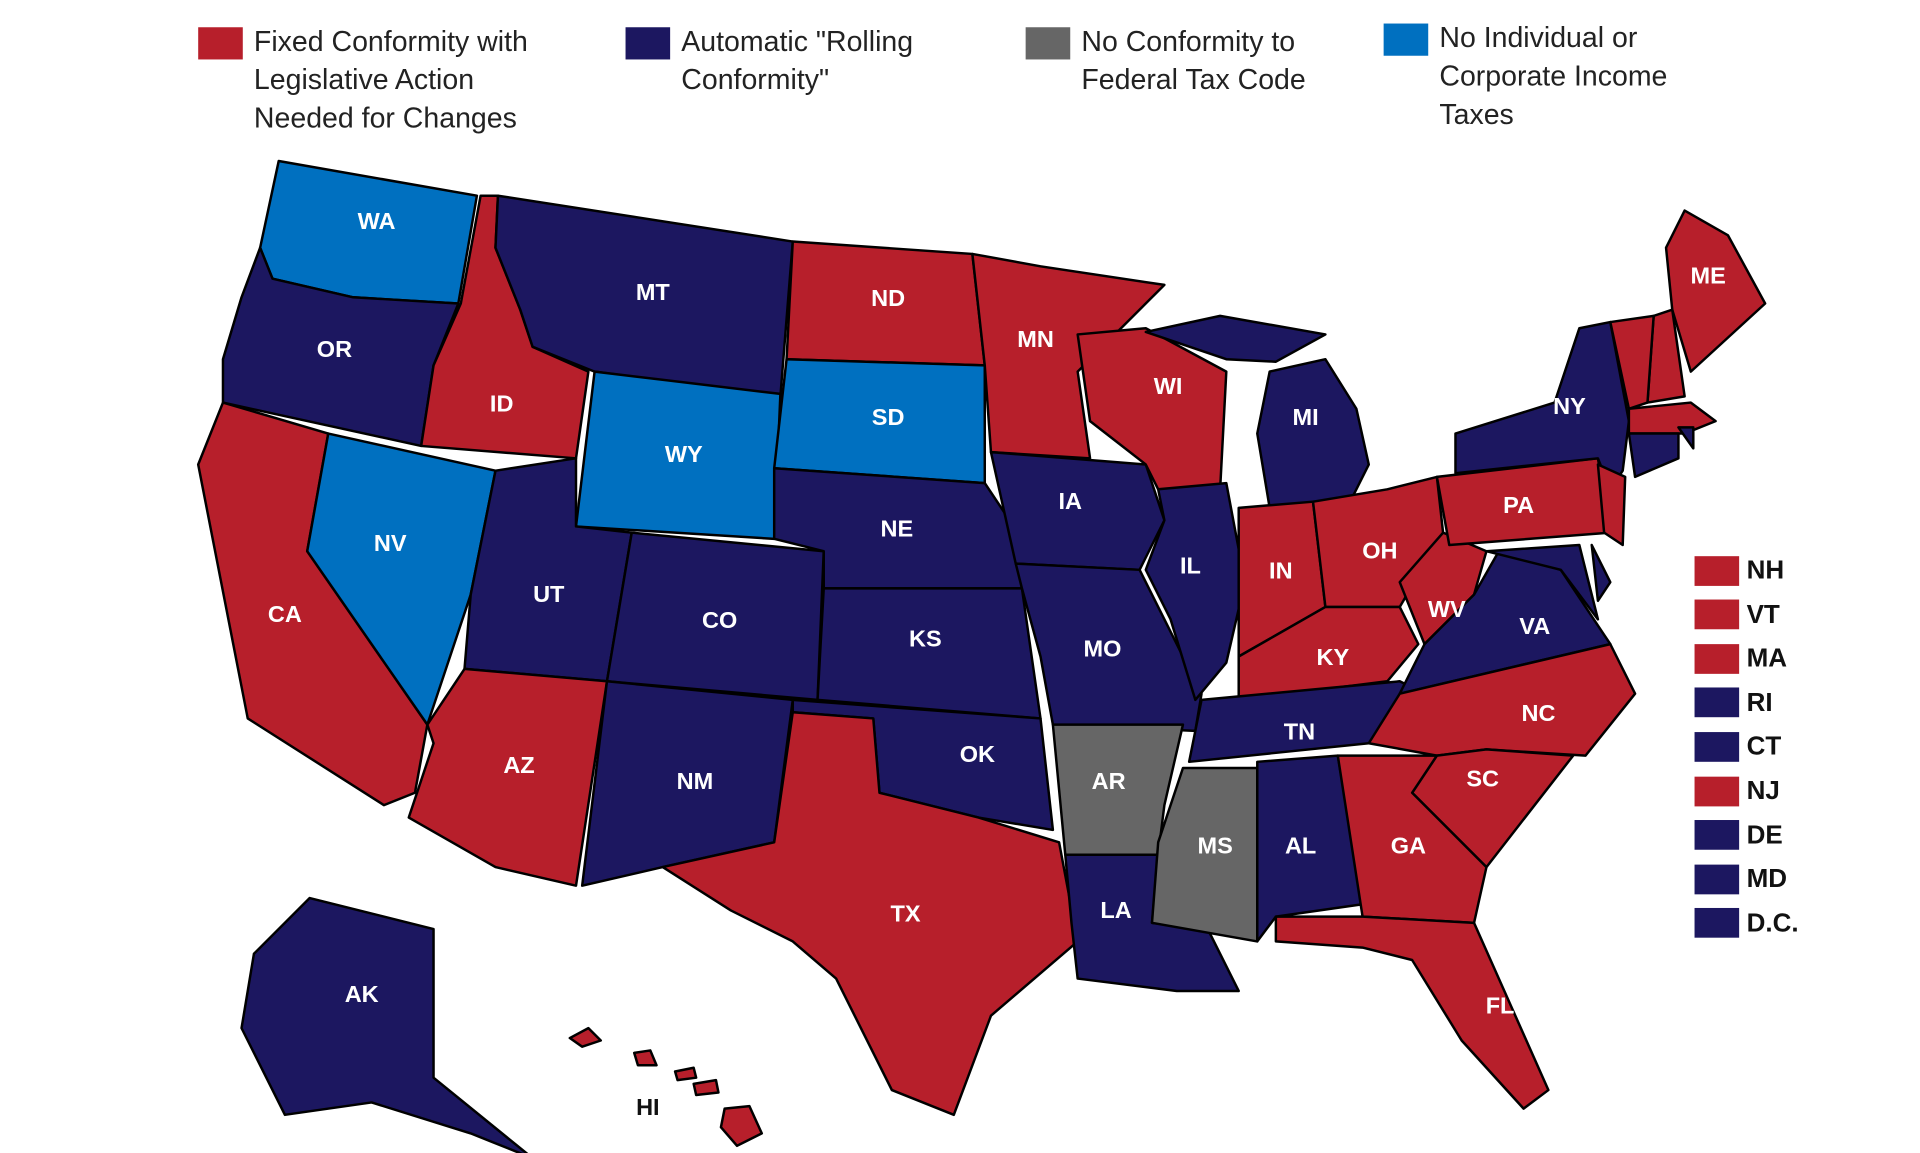  Describe the element at coordinates (1764, 835) in the screenshot. I see `small-state-label: DE` at that location.